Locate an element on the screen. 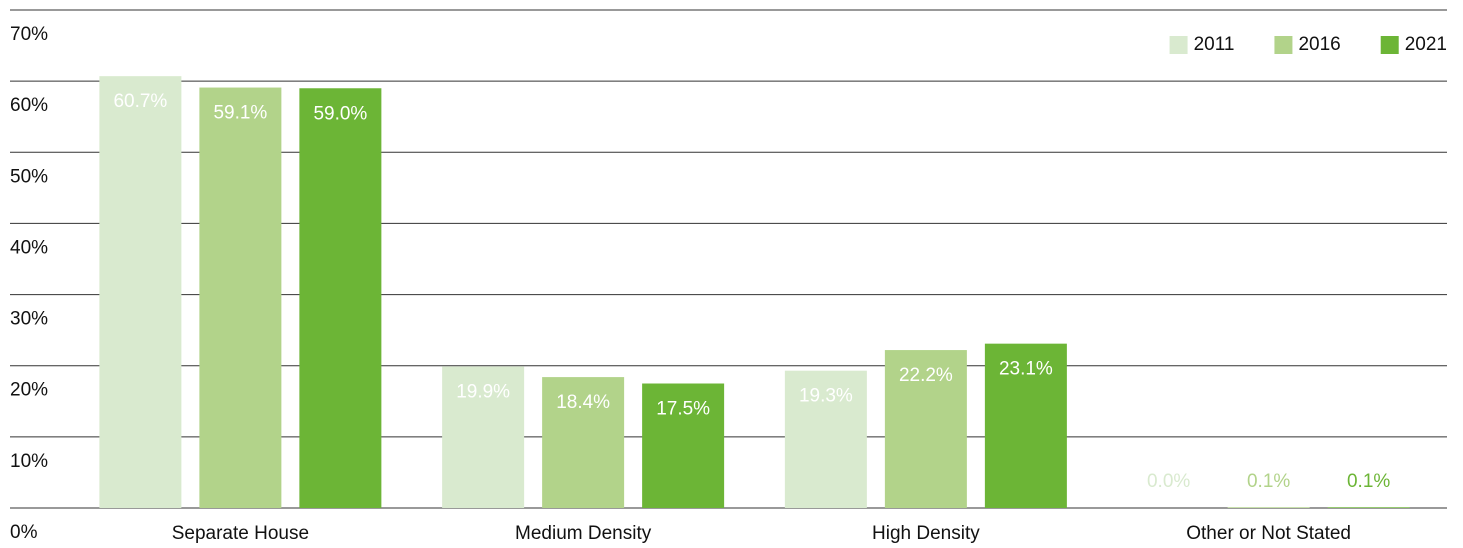  y-tick-label: 60% is located at coordinates (29, 105).